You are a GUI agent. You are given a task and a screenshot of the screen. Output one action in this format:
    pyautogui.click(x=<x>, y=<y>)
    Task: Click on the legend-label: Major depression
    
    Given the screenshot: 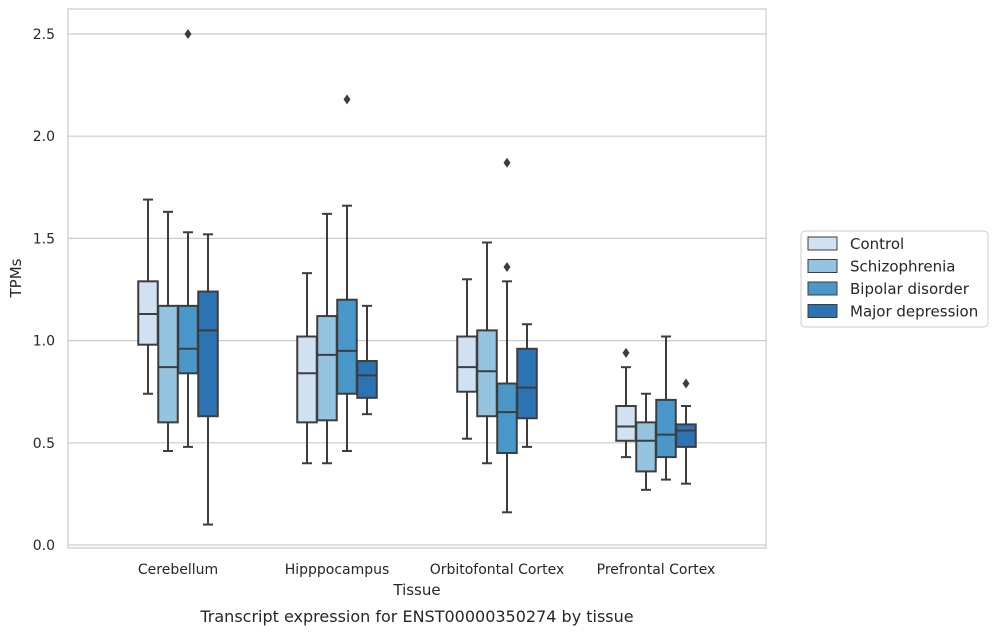 What is the action you would take?
    pyautogui.click(x=914, y=312)
    